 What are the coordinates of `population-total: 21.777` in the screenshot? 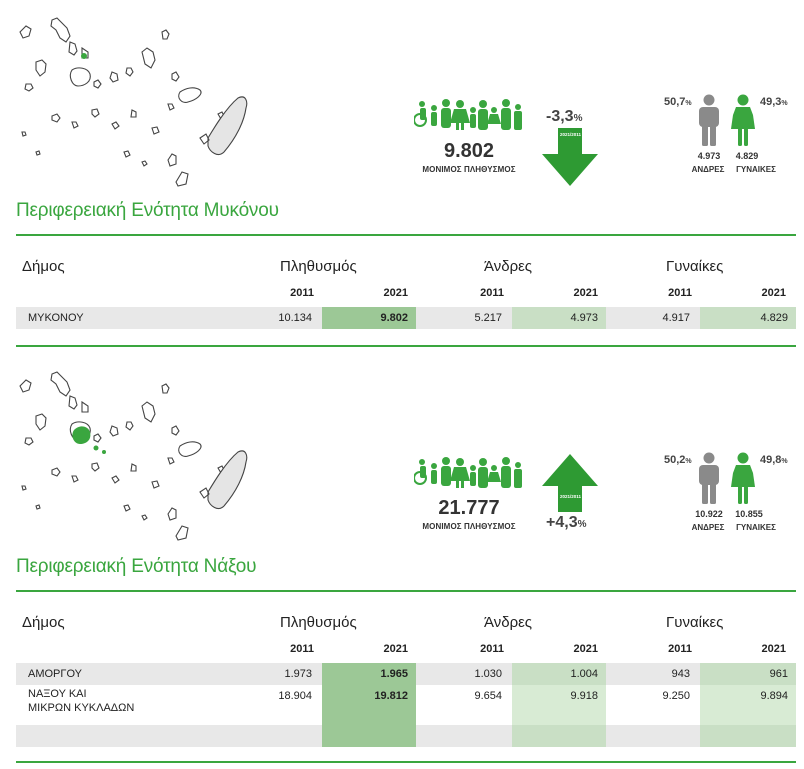 It's located at (469, 508).